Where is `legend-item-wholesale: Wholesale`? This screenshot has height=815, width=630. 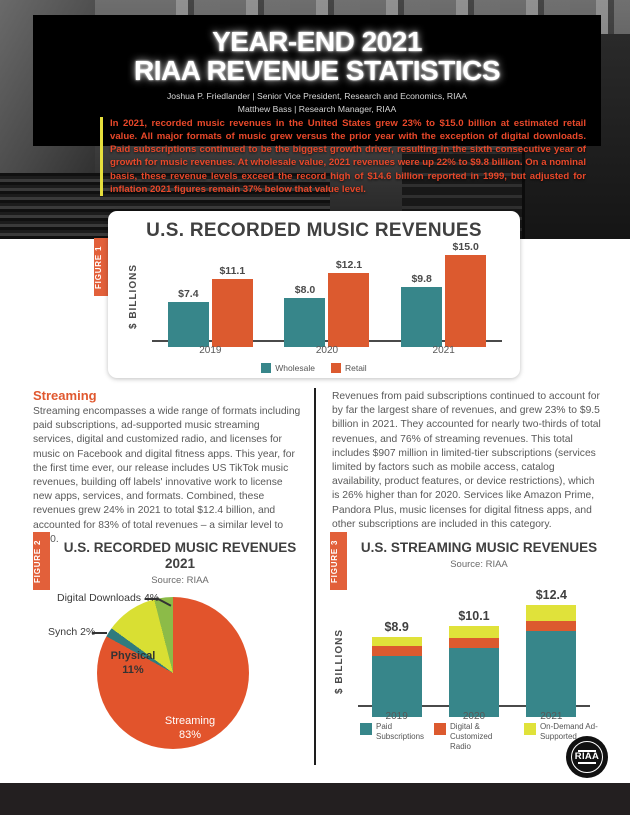
legend-item-wholesale: Wholesale is located at coordinates (288, 368).